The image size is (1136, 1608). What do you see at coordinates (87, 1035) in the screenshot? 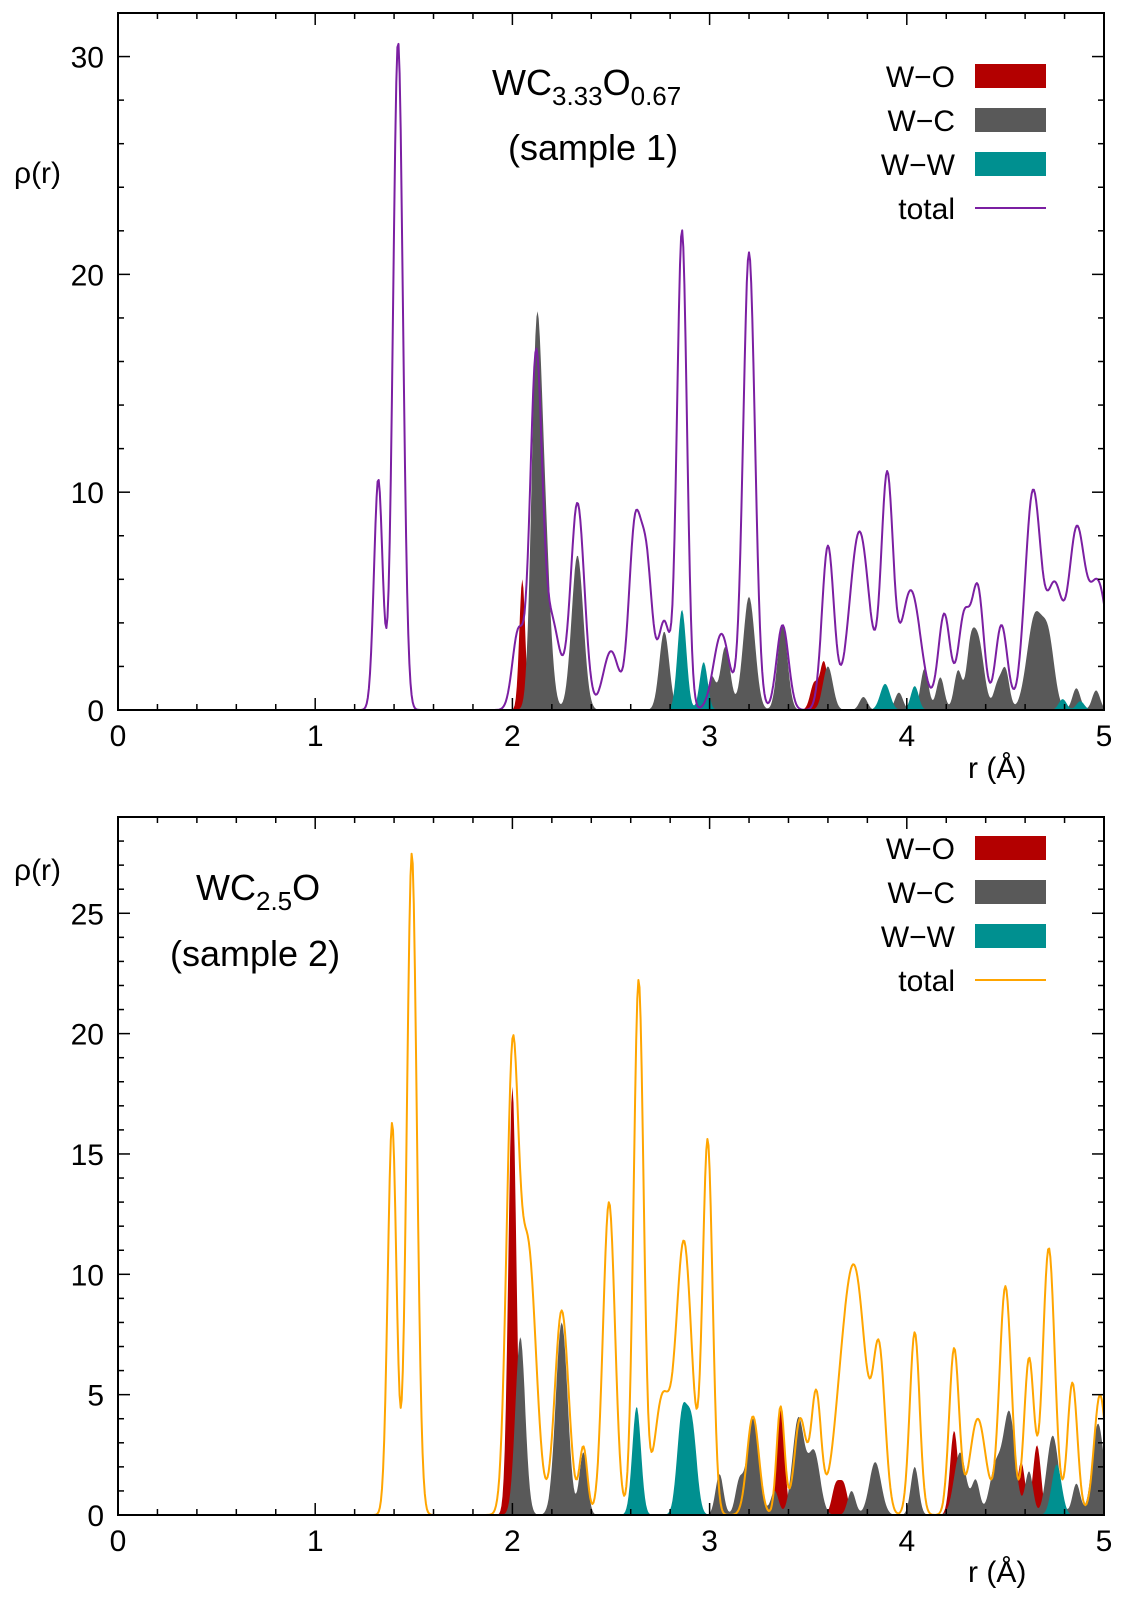
I see `y-tick-label-bottom: 20` at bounding box center [87, 1035].